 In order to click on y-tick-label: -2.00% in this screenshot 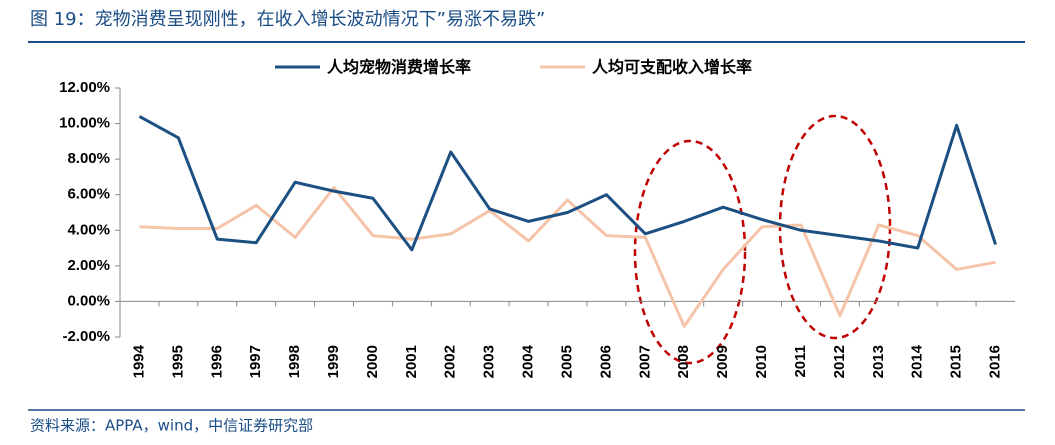, I will do `click(86, 336)`.